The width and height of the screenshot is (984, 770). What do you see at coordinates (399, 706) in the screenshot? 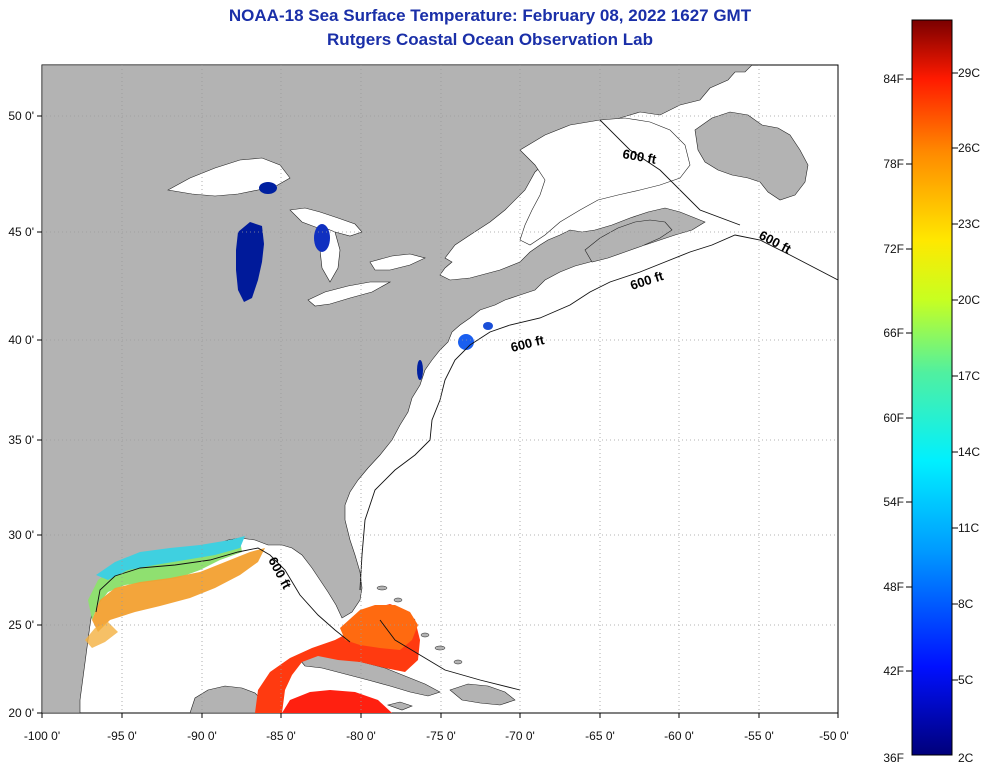
I see `land-jamaica` at bounding box center [399, 706].